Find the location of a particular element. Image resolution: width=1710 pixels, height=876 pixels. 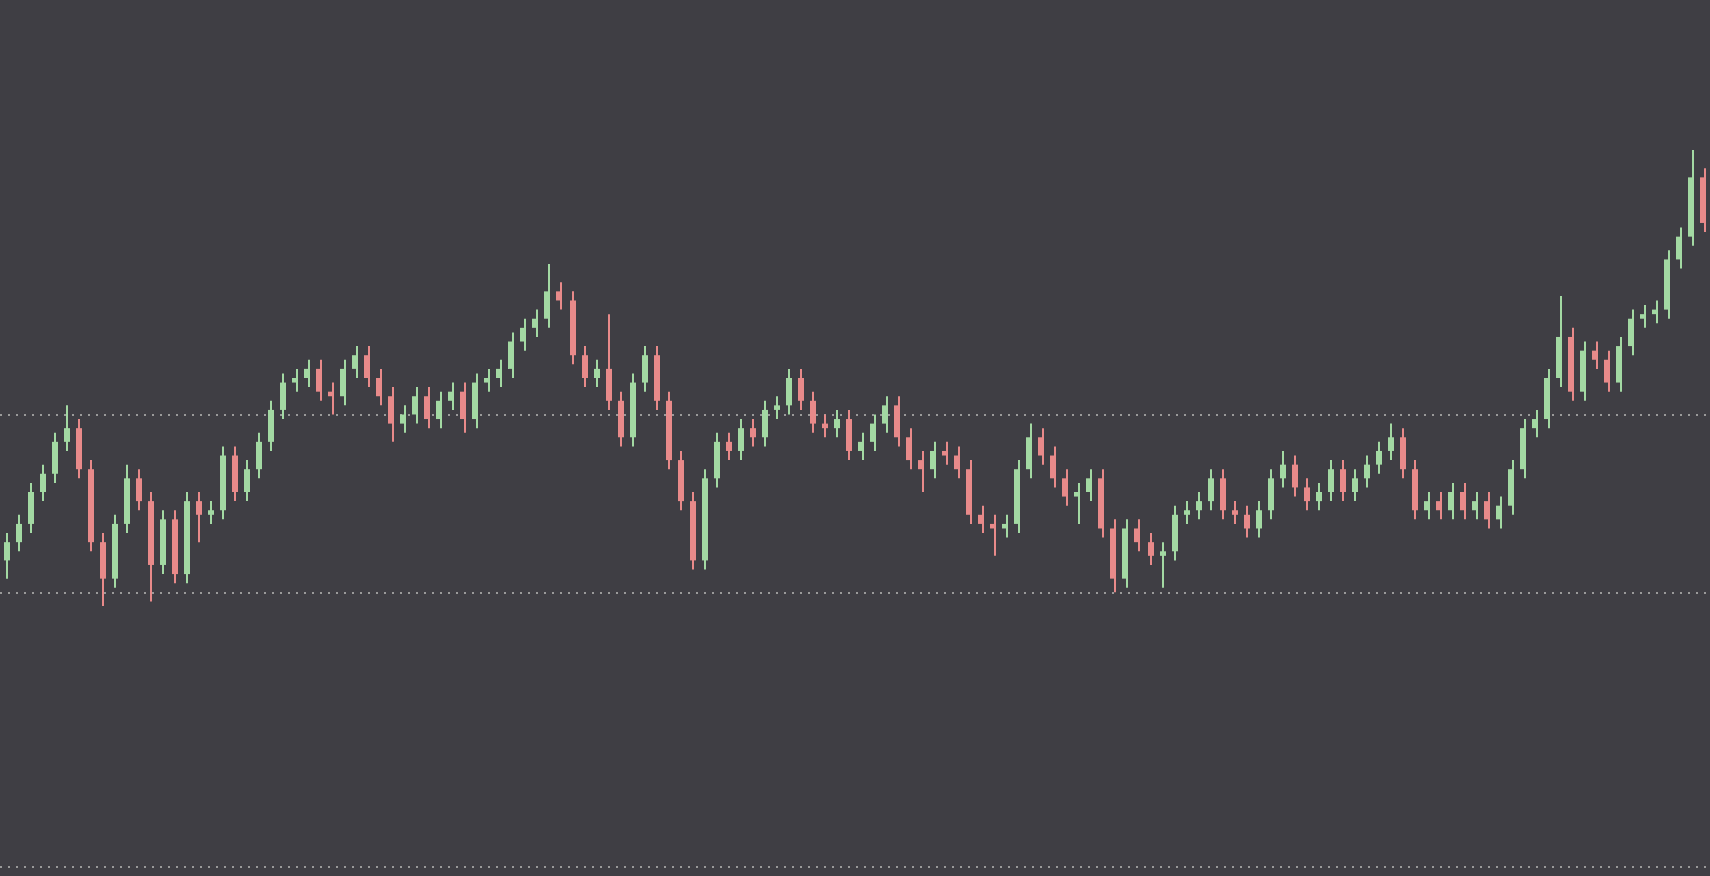

candlestick is located at coordinates (1163, 565).